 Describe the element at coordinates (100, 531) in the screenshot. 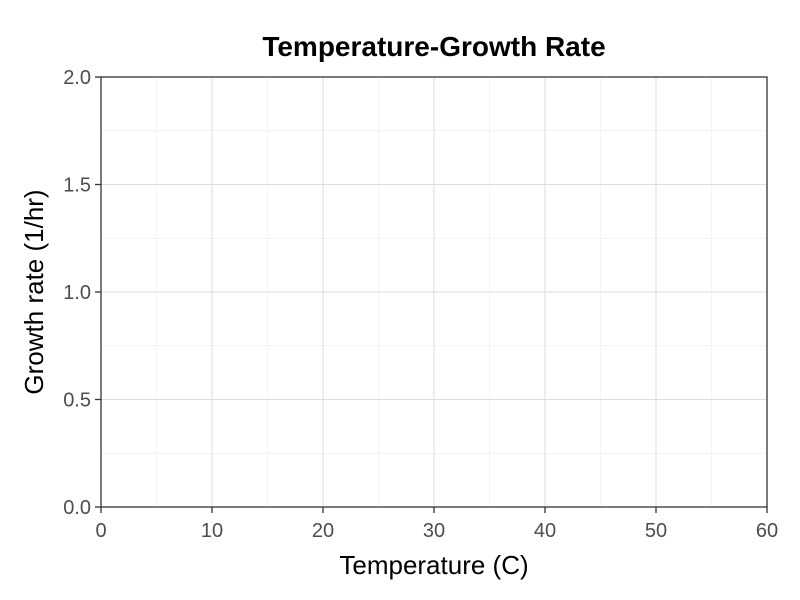

I see `x-tick-label: 0` at that location.